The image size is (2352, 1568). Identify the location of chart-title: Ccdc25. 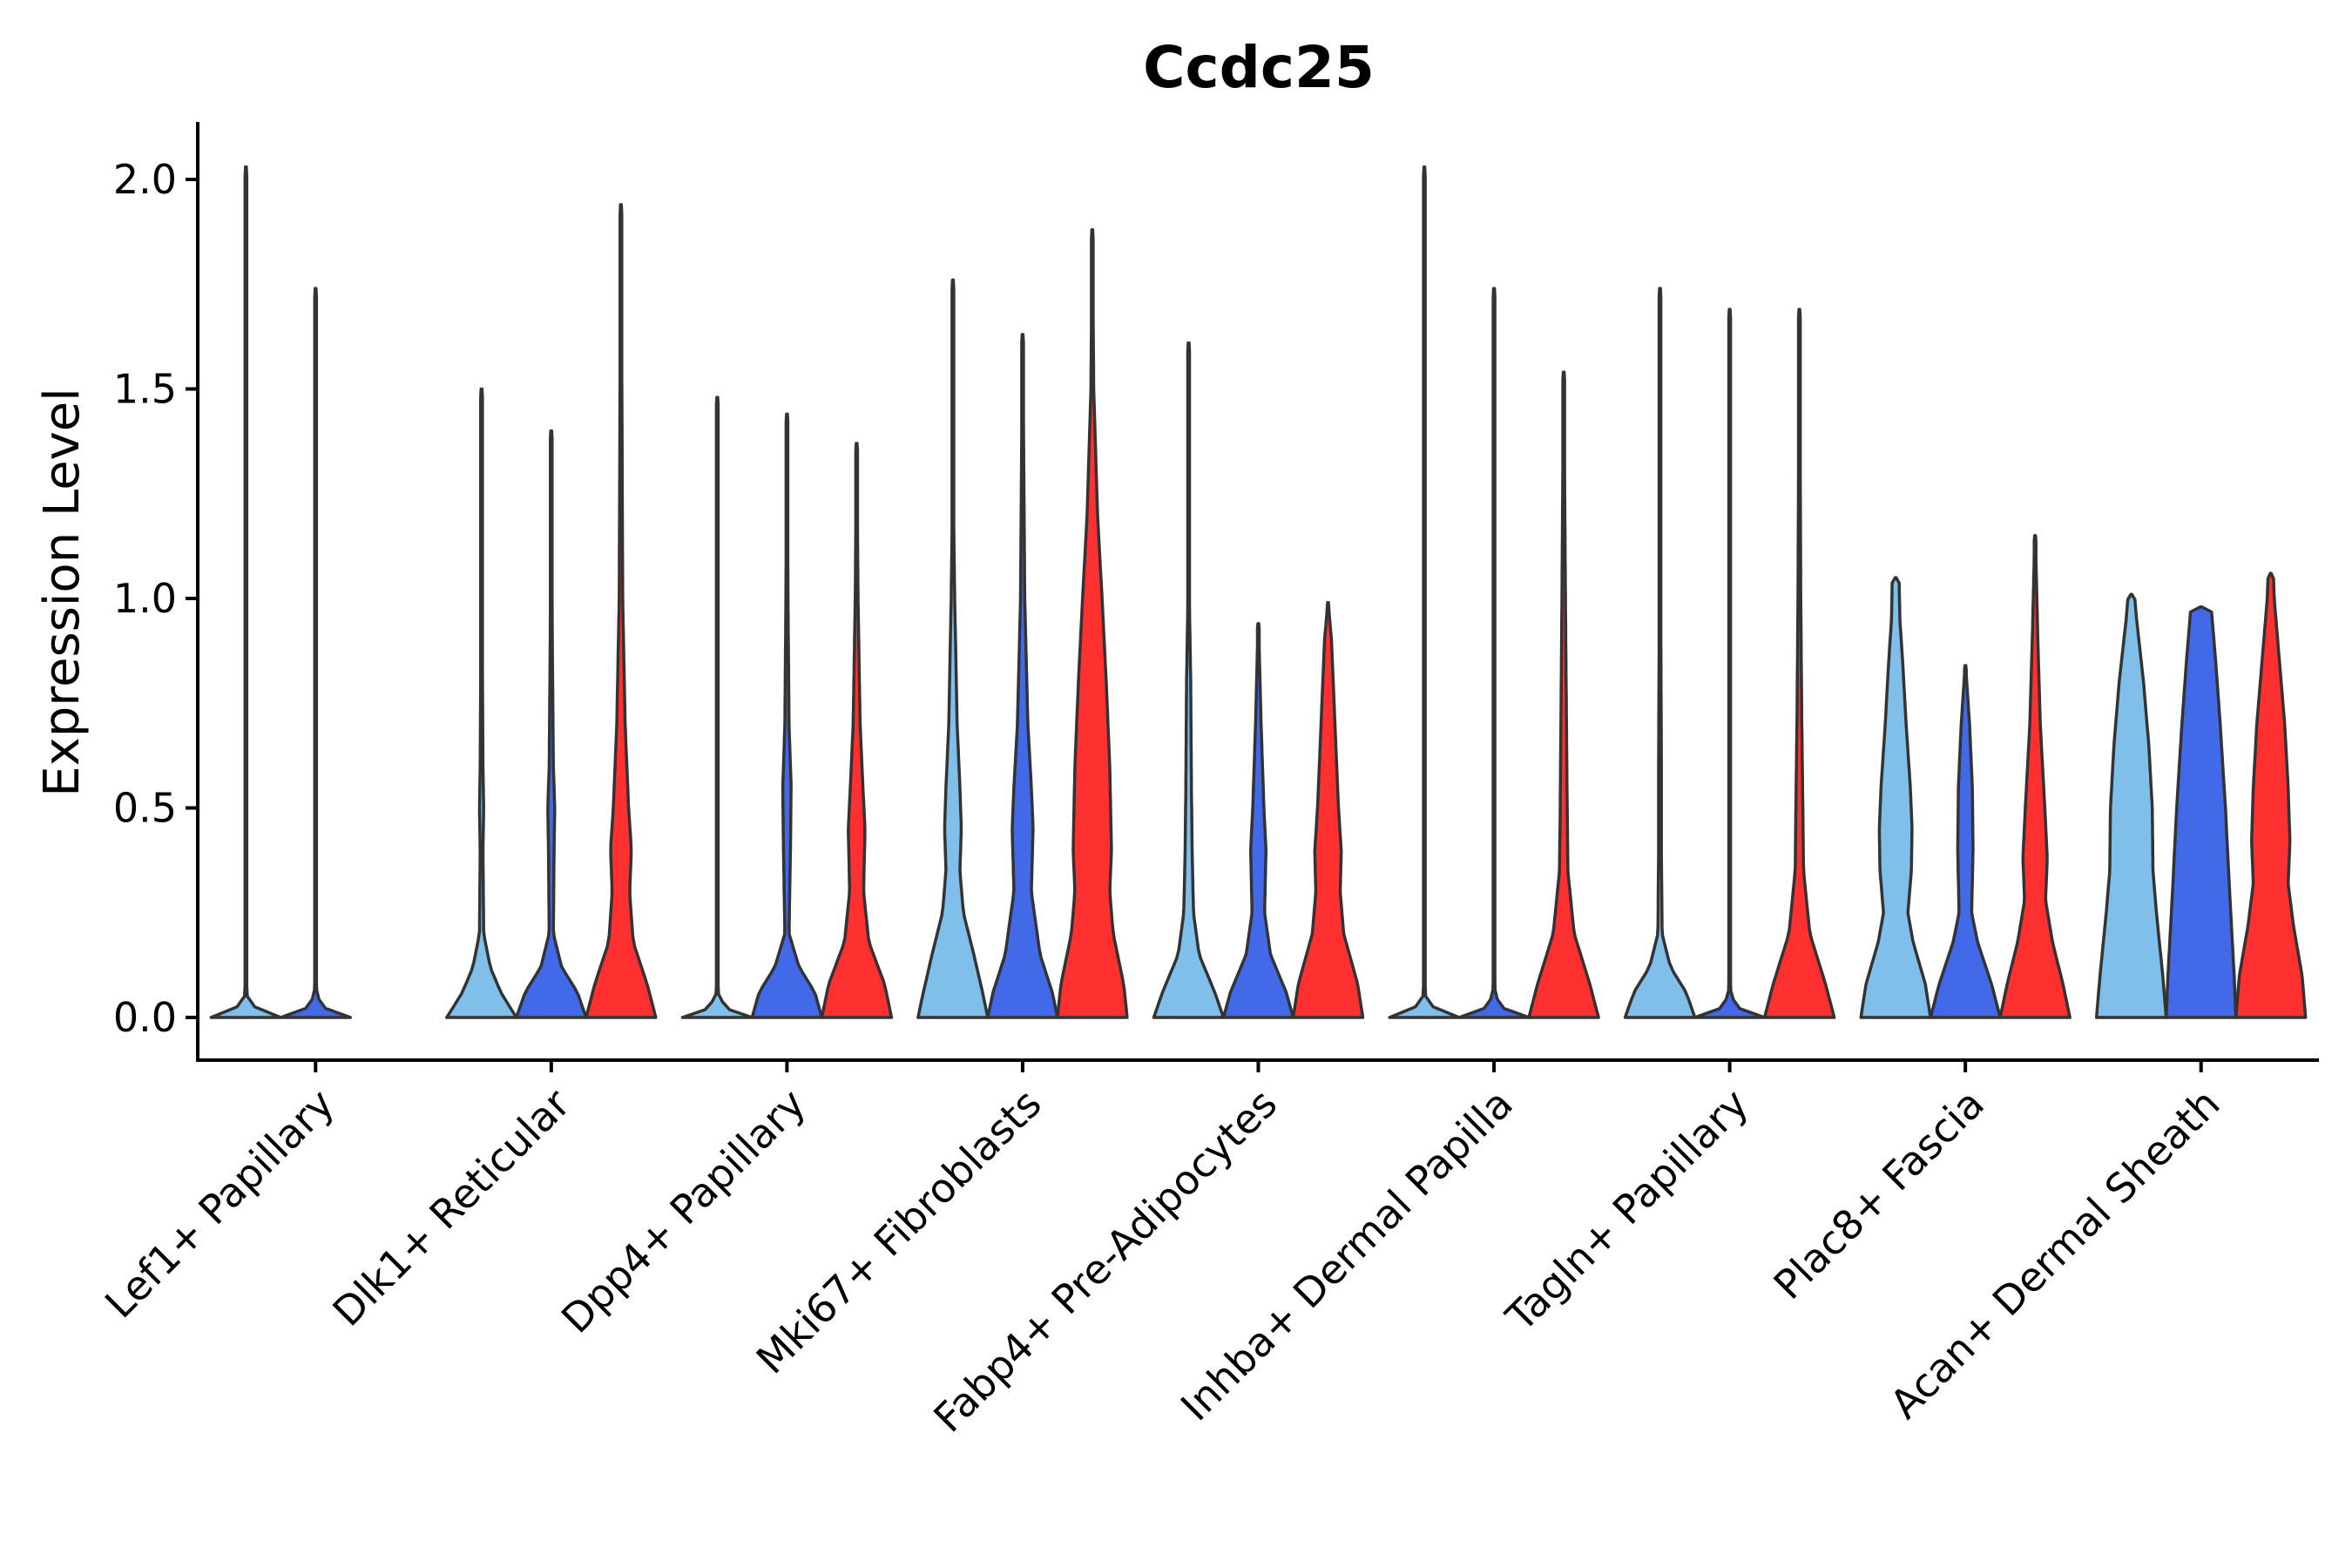
(1259, 67).